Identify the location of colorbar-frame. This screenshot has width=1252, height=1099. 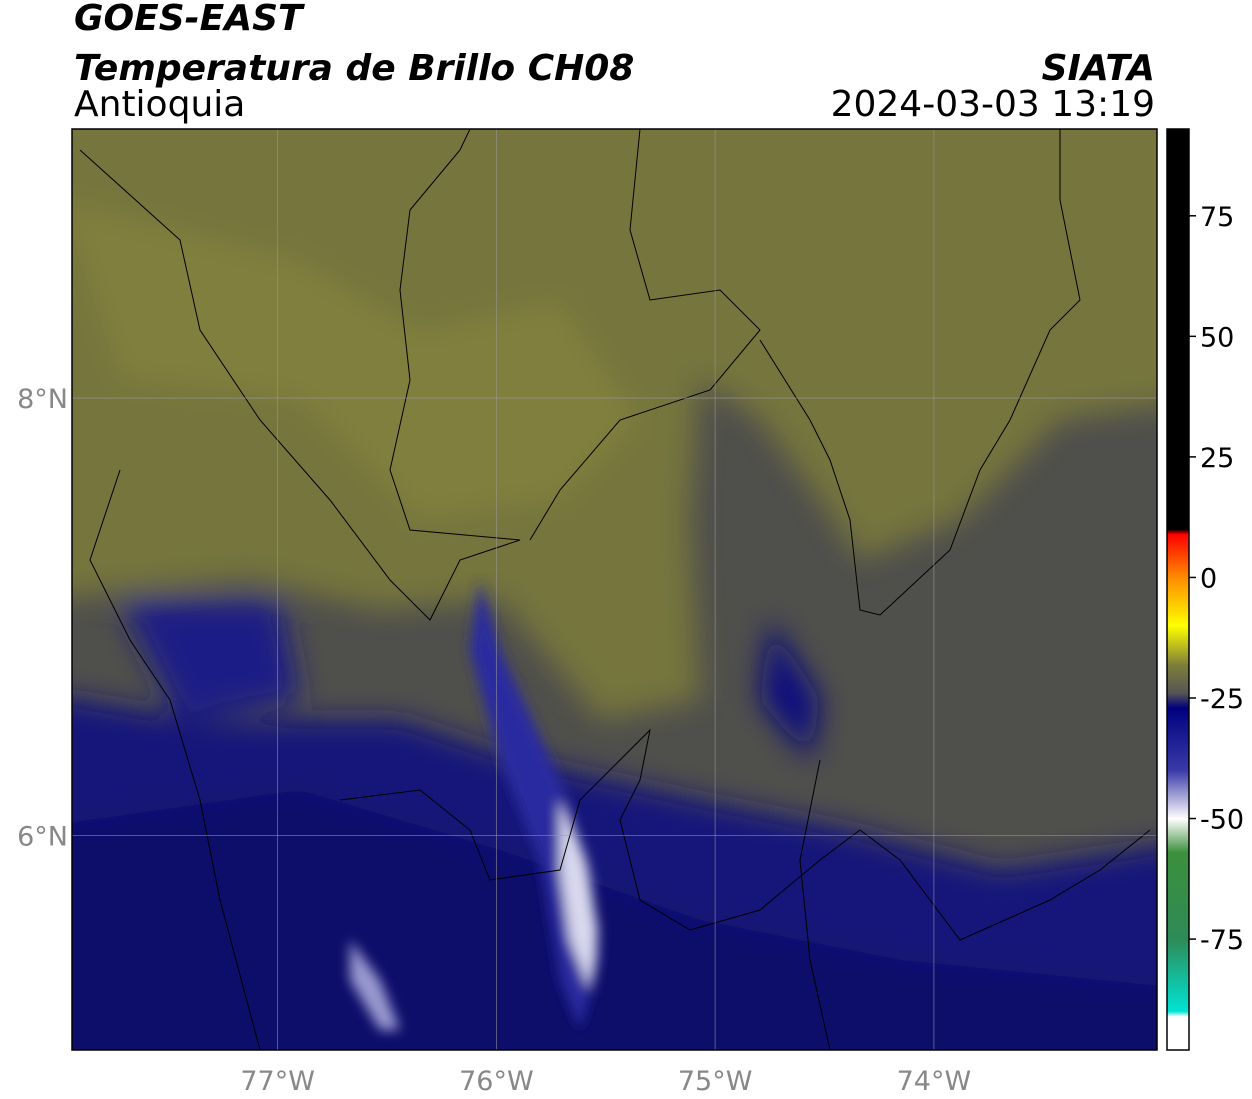
(1178, 589).